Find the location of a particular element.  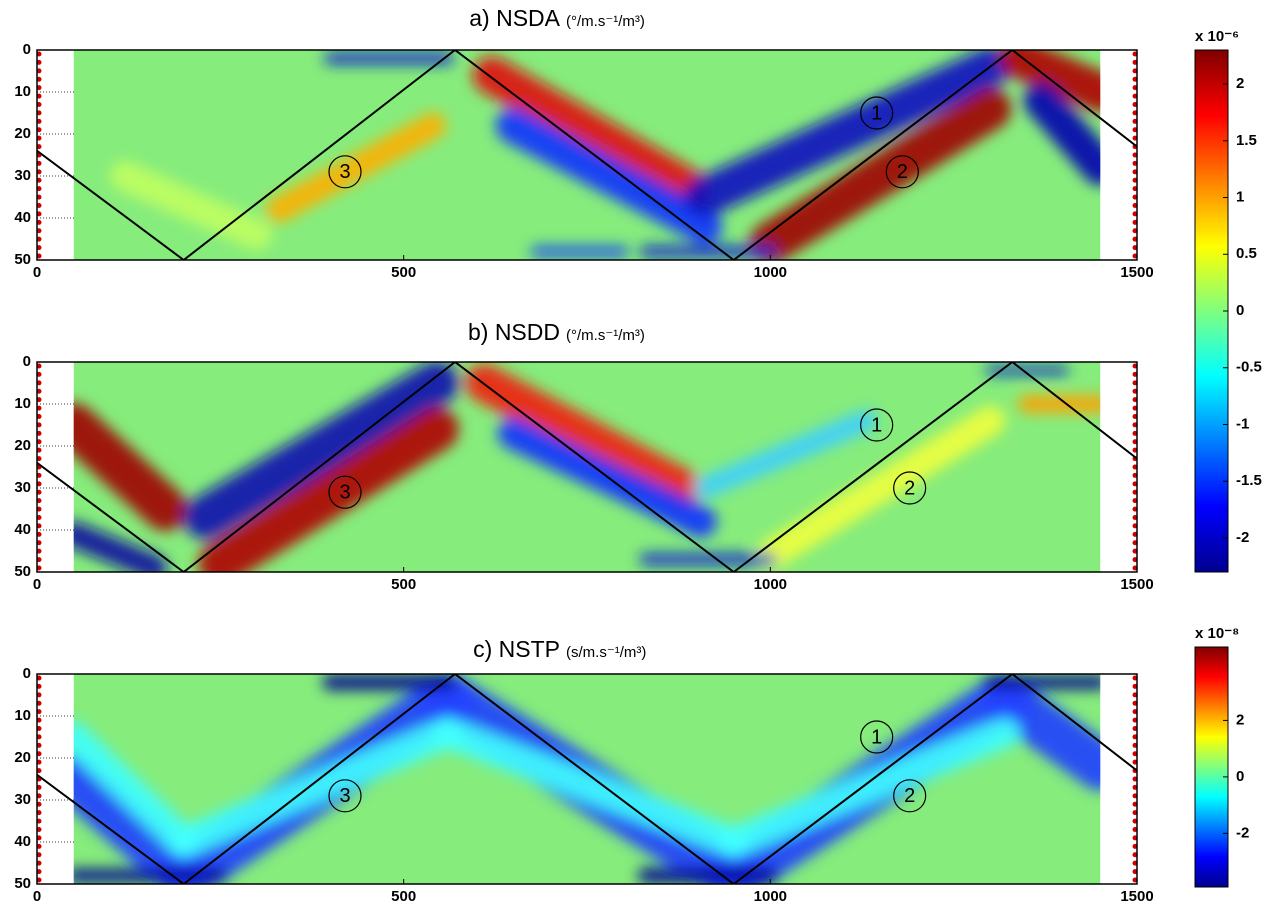

y-tick-label: 10 is located at coordinates (22, 91).